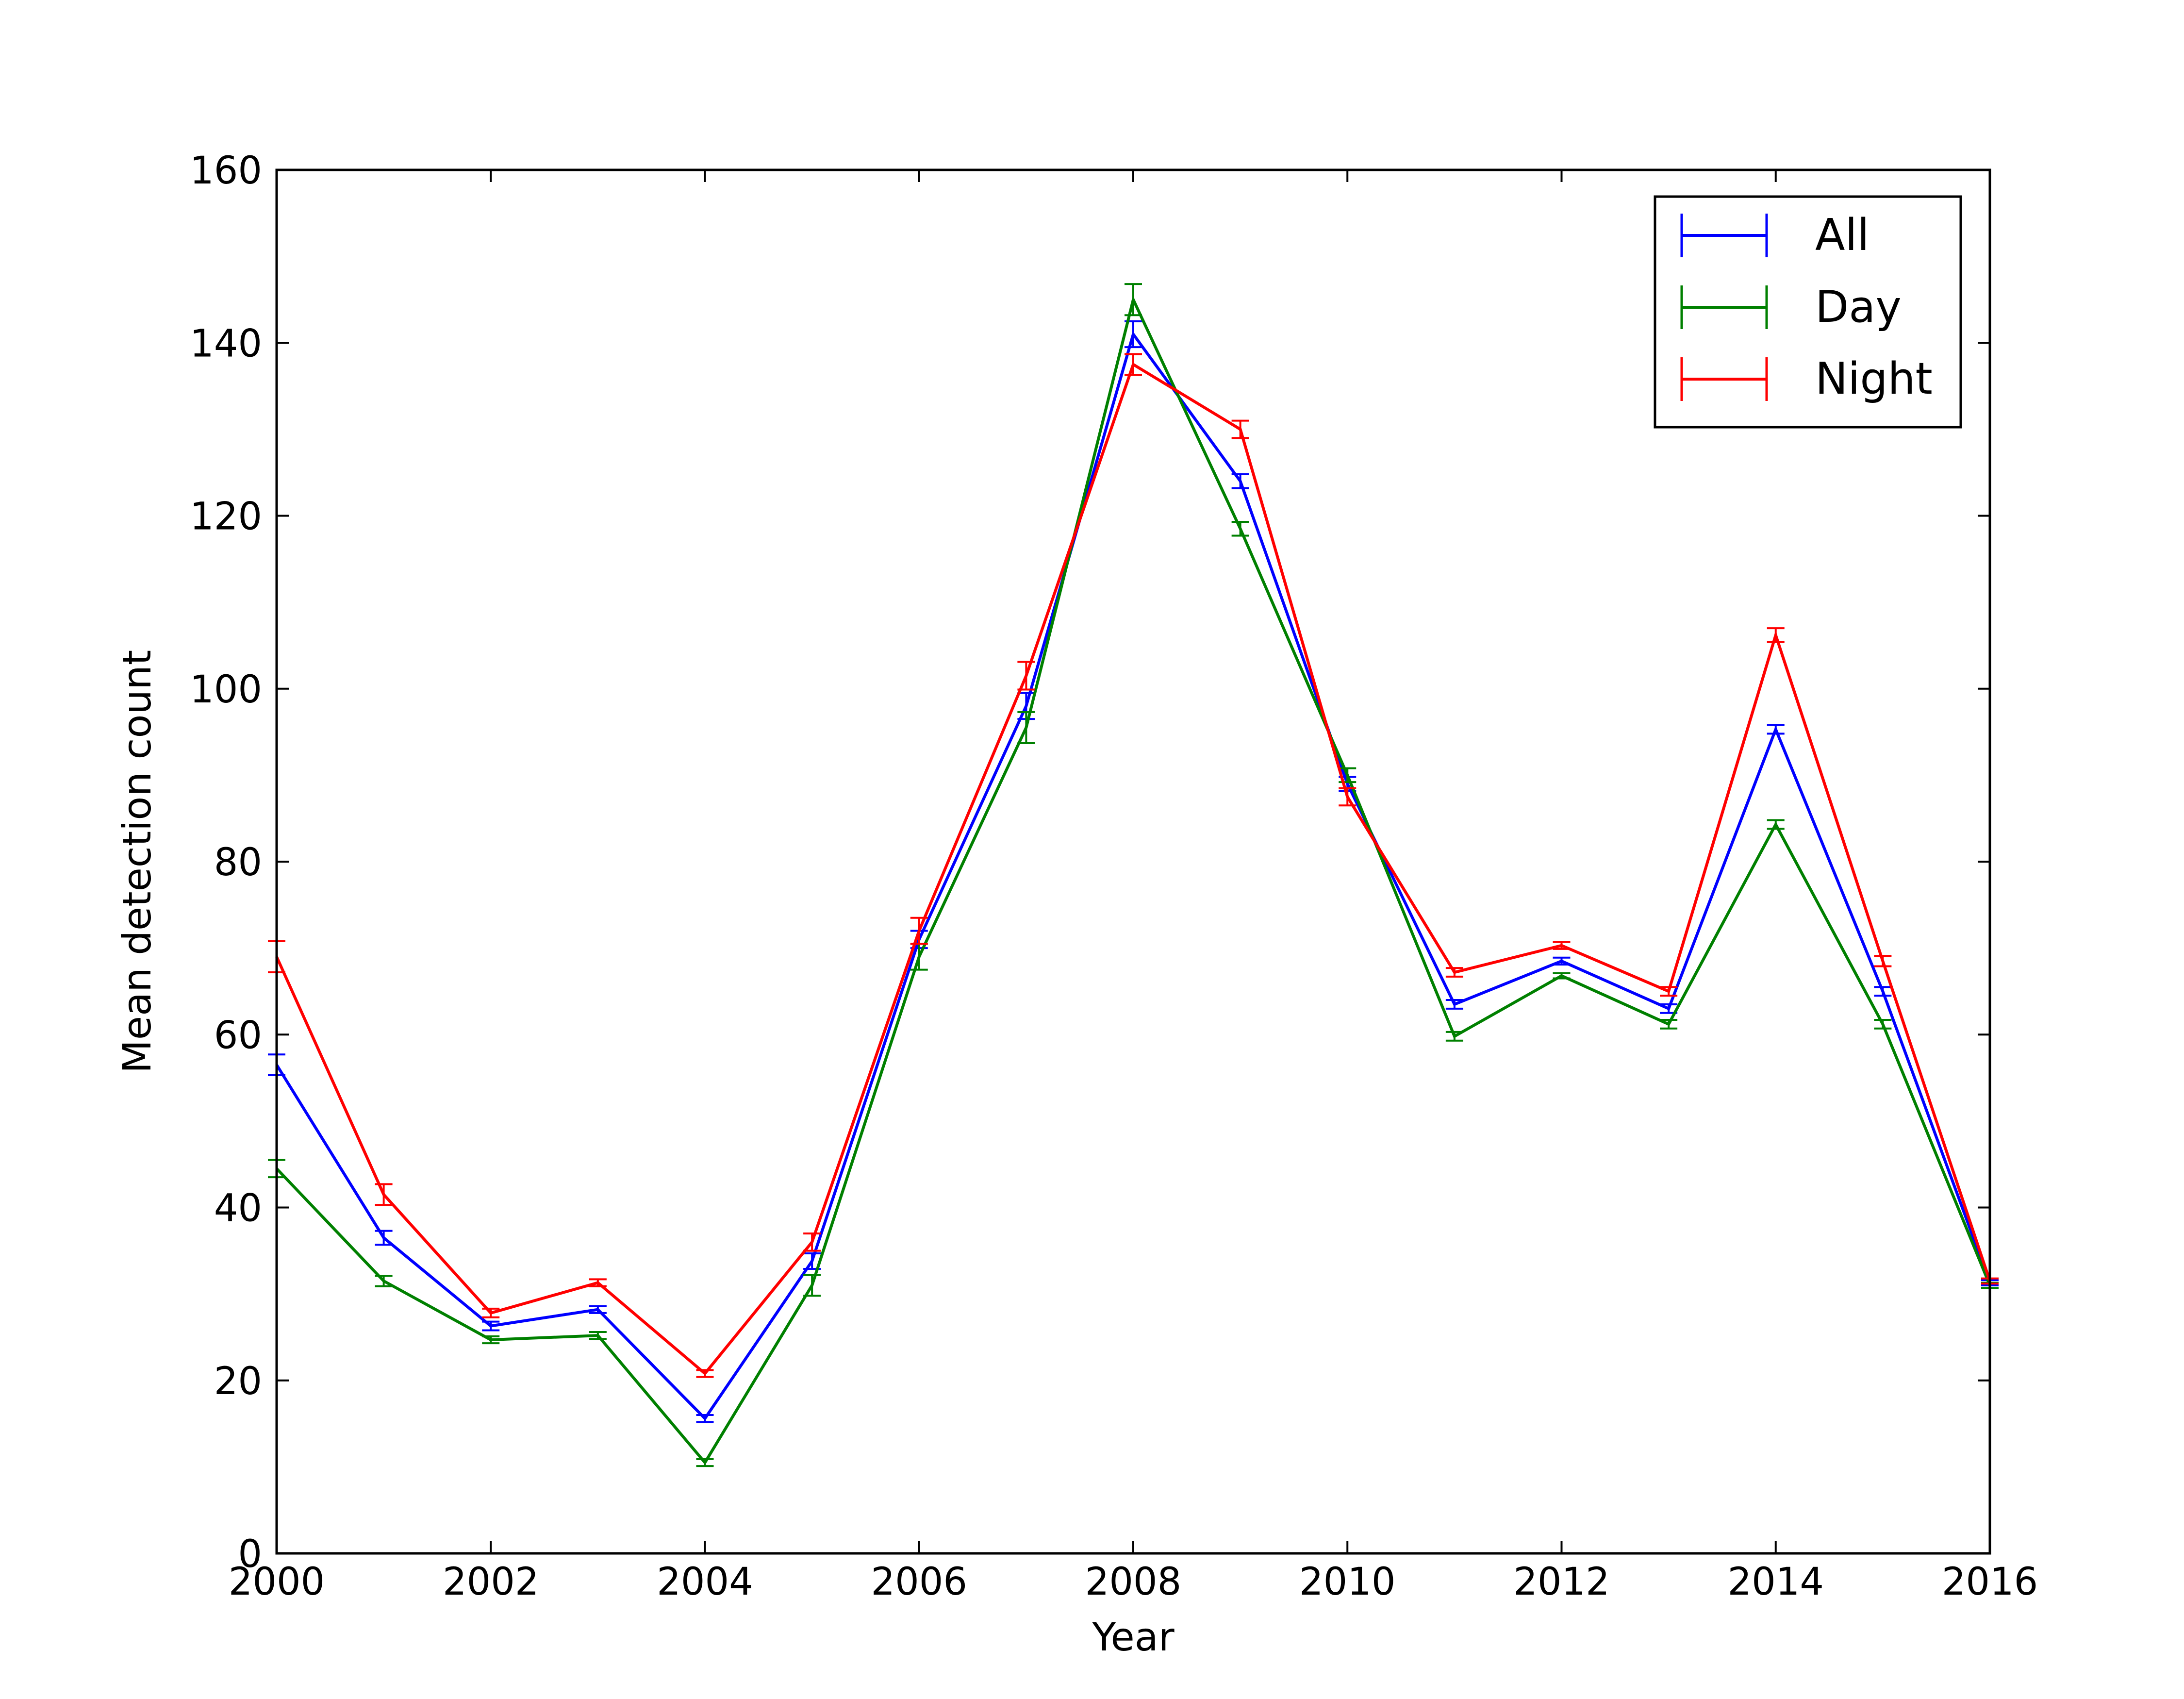 This screenshot has width=2184, height=1699. Describe the element at coordinates (238, 1381) in the screenshot. I see `y-tick-label: 20` at that location.